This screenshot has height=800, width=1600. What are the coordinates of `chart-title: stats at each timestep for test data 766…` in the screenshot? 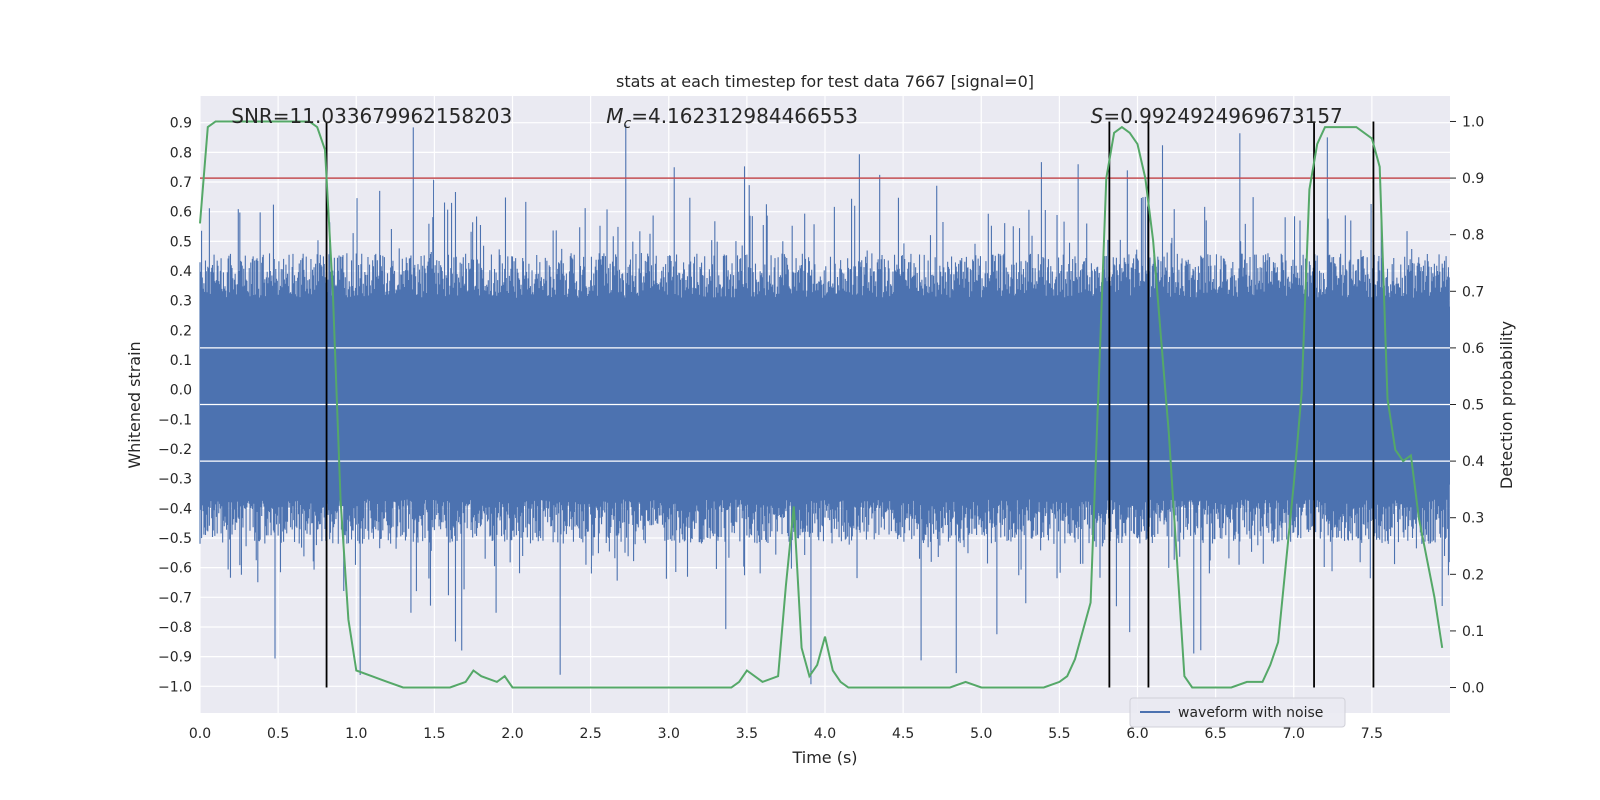 It's located at (825, 81).